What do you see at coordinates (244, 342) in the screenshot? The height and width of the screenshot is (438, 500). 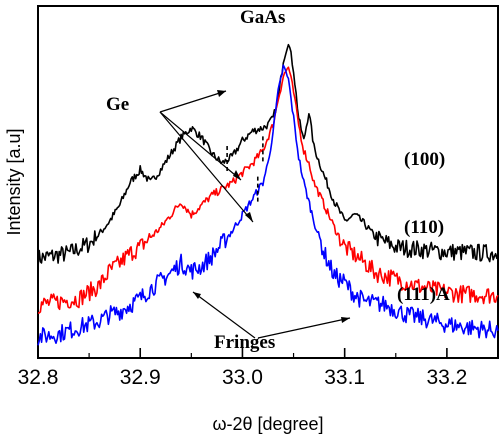 I see `annotation-fringes: Fringes` at bounding box center [244, 342].